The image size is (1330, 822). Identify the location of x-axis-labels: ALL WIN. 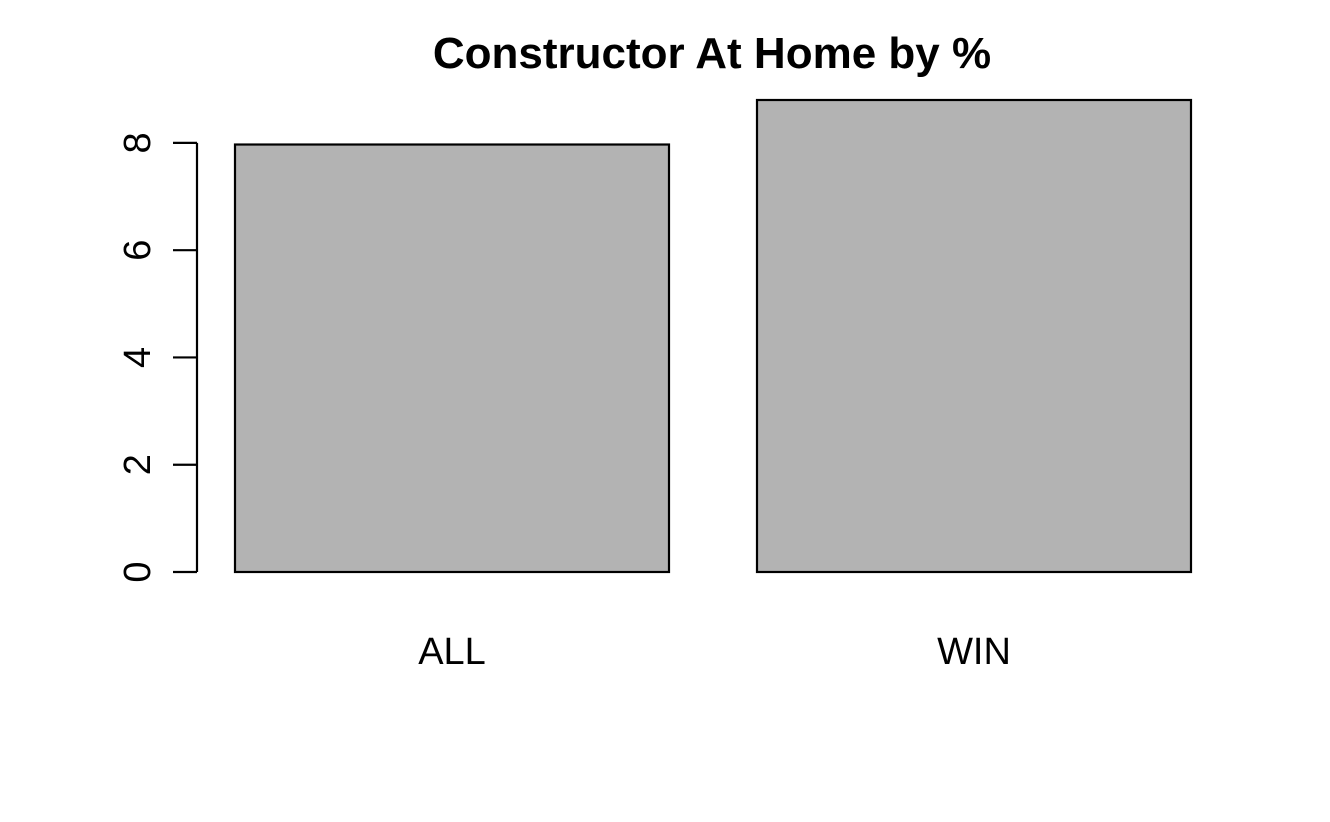
(714, 652).